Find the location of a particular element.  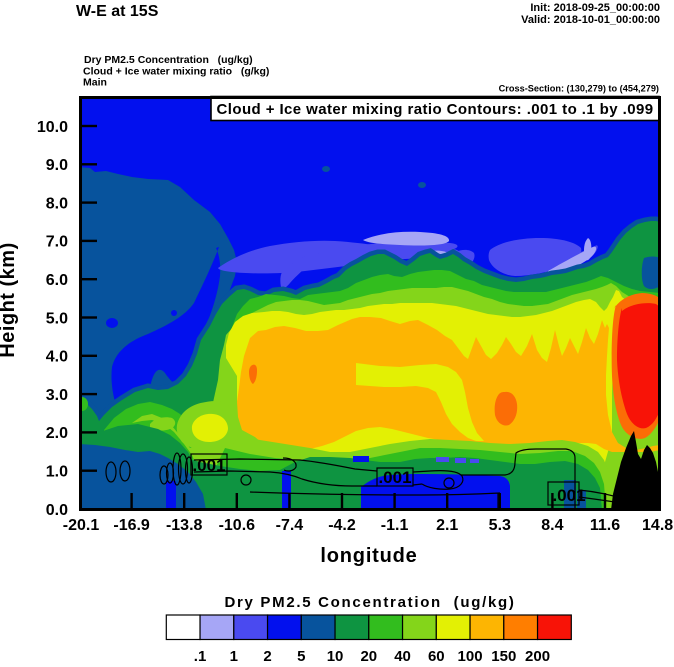

svg-text: 40 is located at coordinates (402, 656).